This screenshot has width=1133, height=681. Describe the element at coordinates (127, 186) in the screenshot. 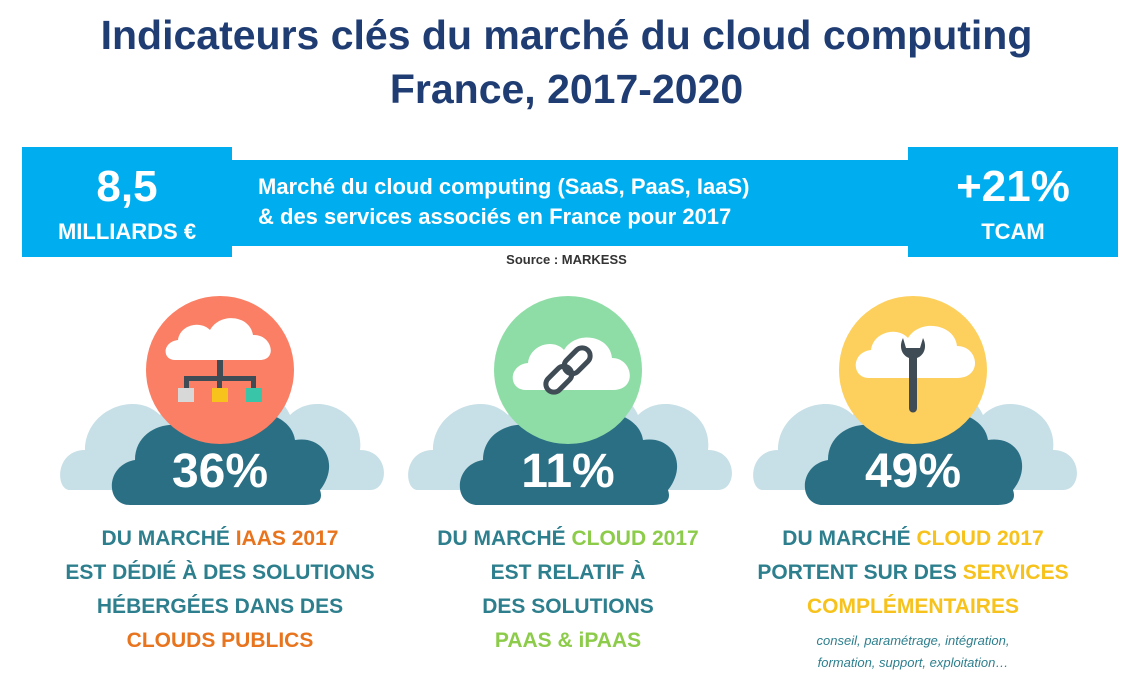

I see `market-size-value: 8,5` at that location.